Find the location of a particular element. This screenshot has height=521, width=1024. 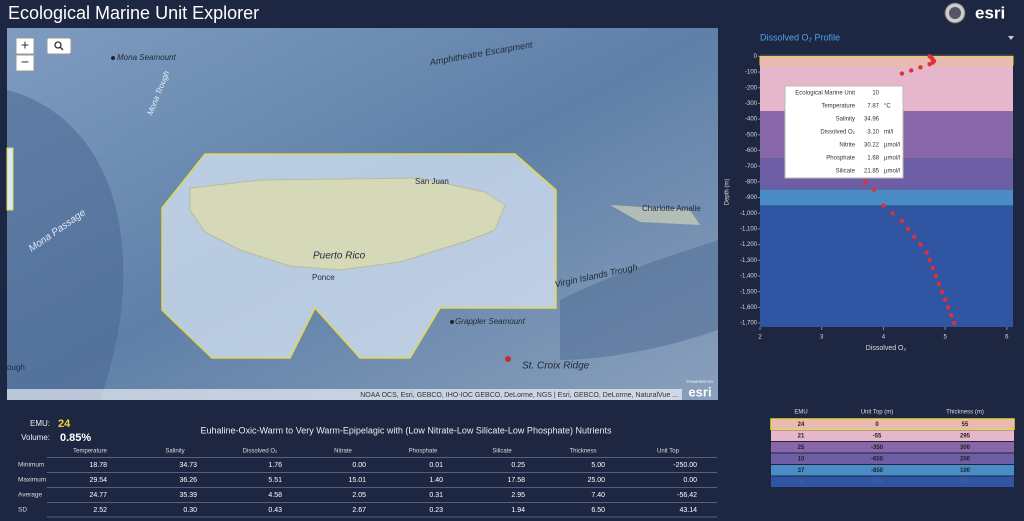

y-tick-label: -1,000 is located at coordinates (749, 214).